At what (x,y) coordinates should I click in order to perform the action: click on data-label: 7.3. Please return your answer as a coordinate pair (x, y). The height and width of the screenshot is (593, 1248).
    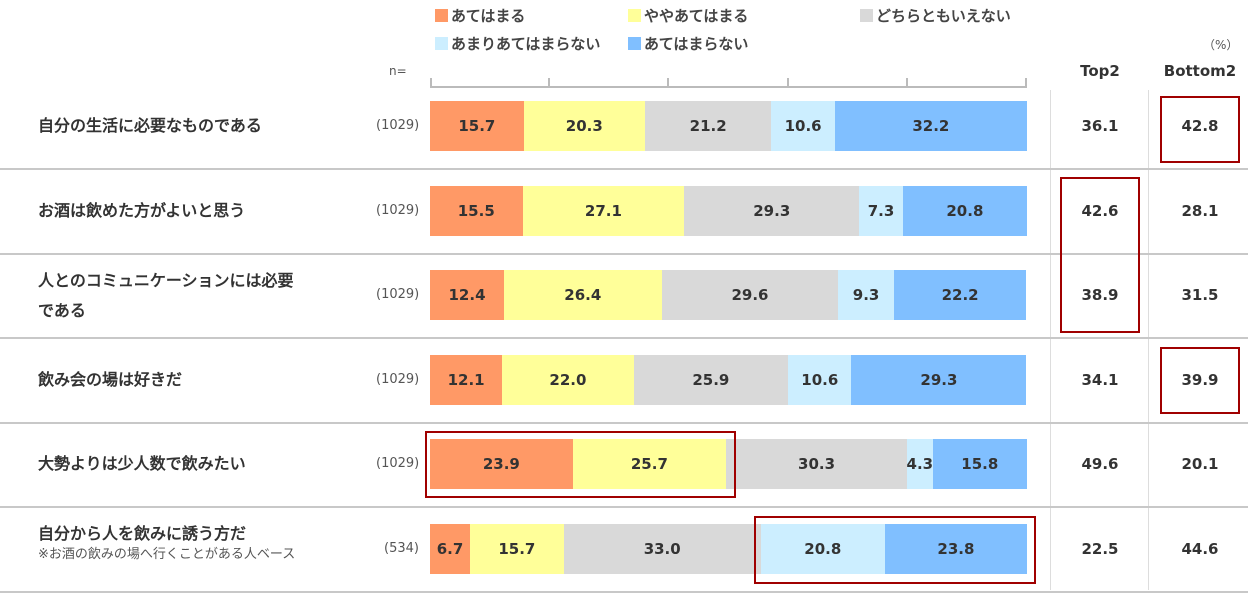
    Looking at the image, I should click on (881, 210).